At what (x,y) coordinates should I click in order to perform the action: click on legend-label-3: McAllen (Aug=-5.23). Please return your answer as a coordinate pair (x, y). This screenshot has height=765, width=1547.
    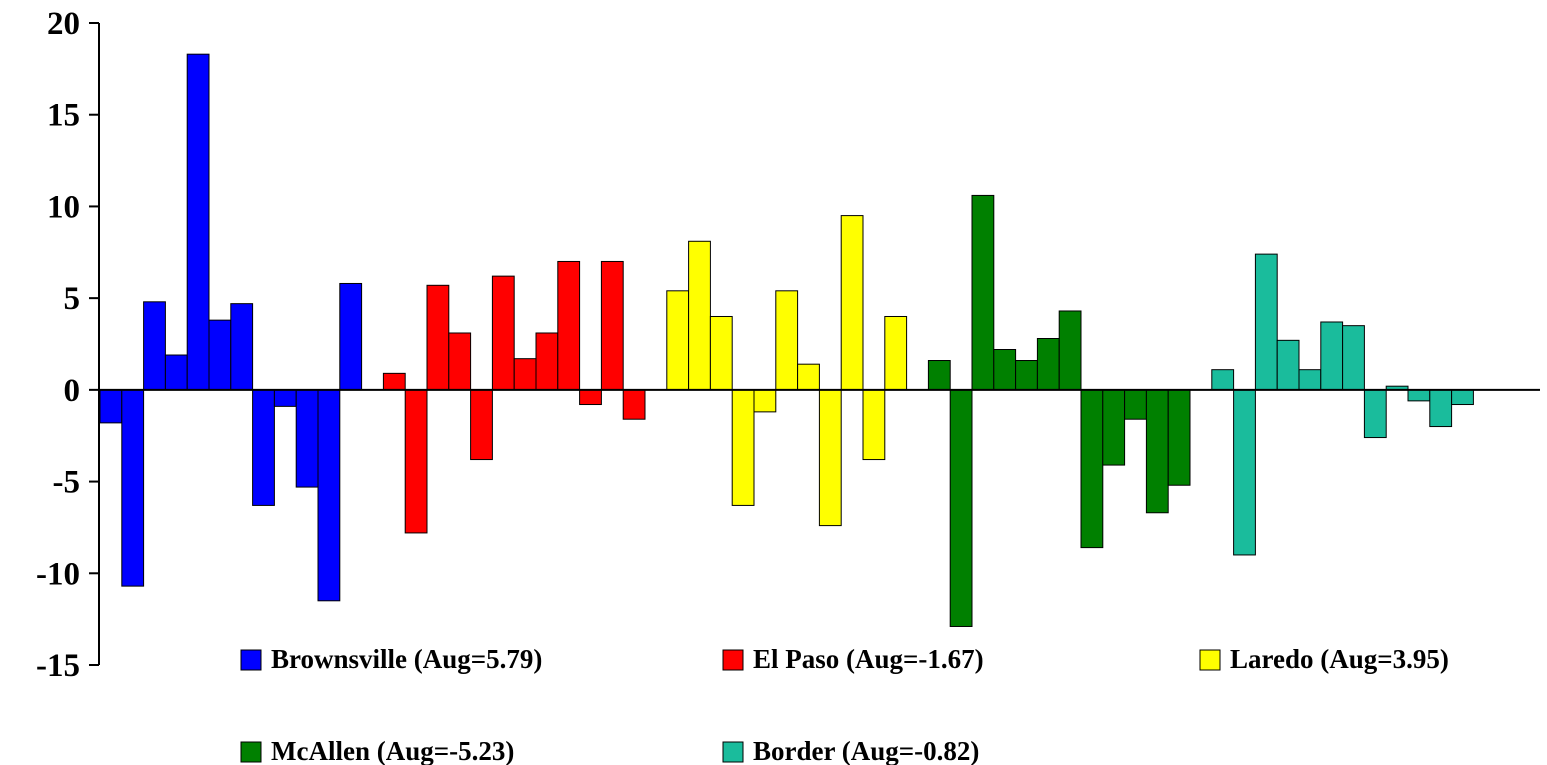
    Looking at the image, I should click on (392, 750).